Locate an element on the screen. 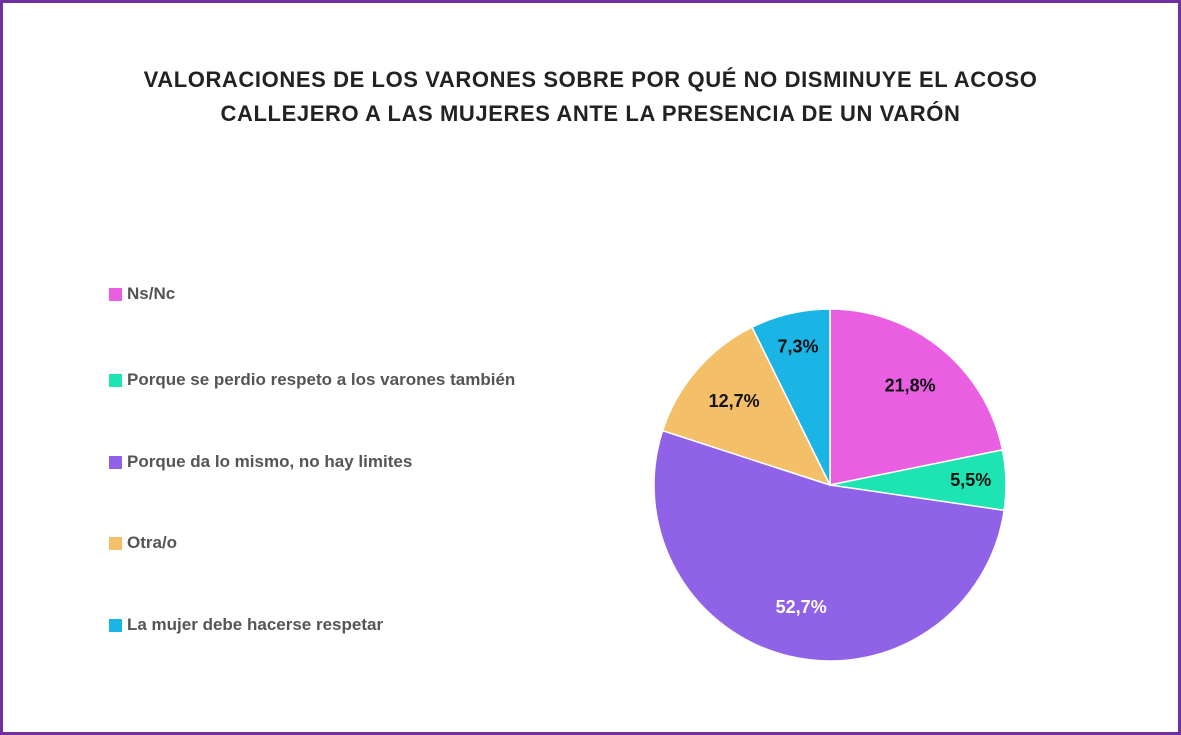  legend-label: Ns/Nc is located at coordinates (151, 293).